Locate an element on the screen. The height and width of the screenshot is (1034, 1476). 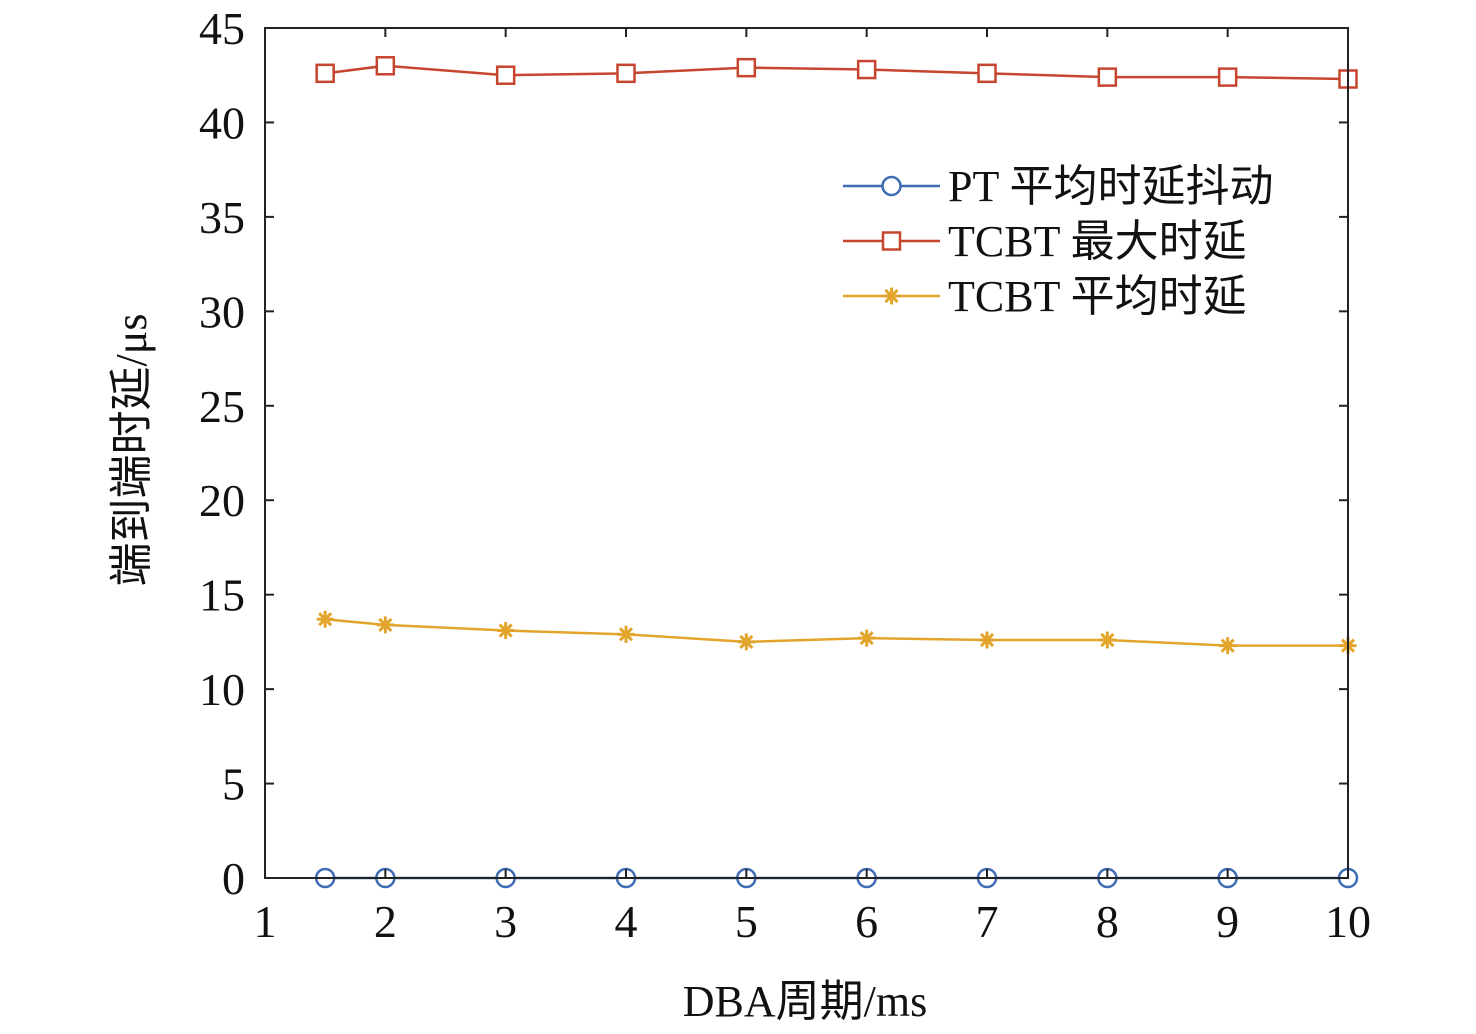
x-tick-label: 6 is located at coordinates (866, 921).